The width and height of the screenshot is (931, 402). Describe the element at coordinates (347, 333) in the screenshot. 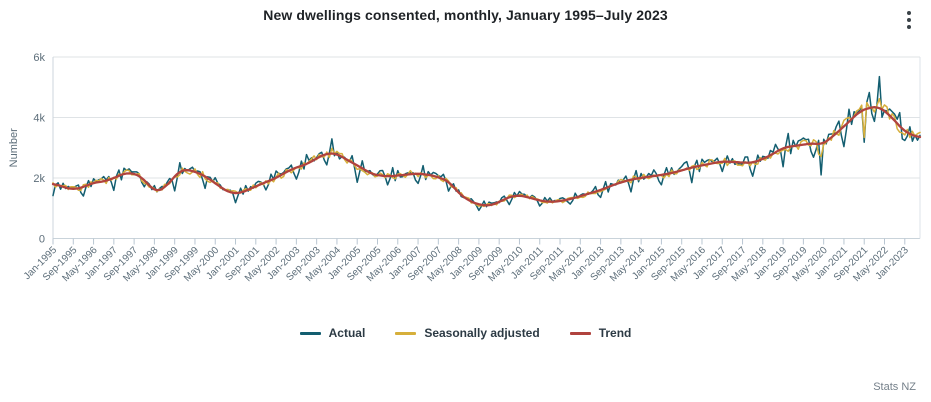

I see `legend-label-actual: Actual` at that location.